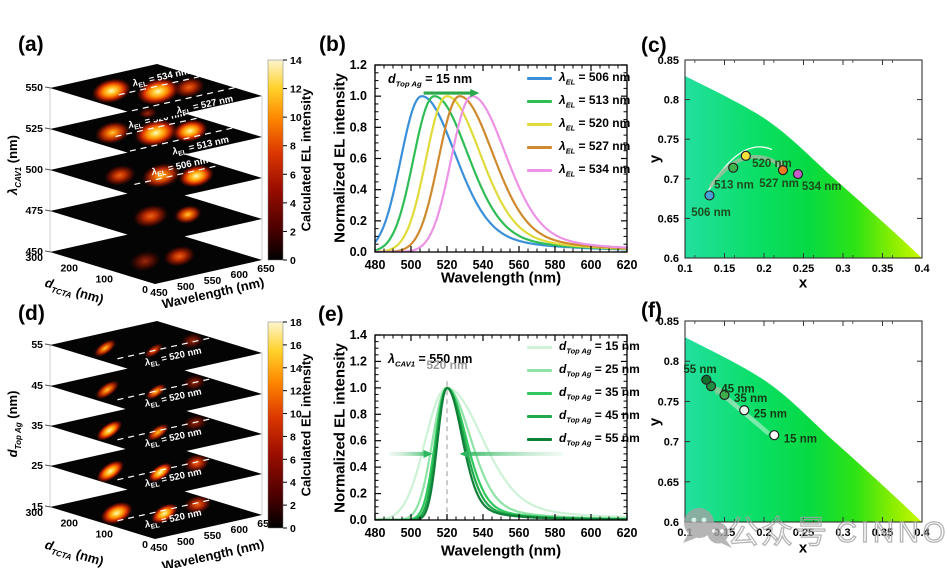 This screenshot has width=948, height=568. I want to click on legend-label: dTop Ag = 45 nm, so click(599, 416).